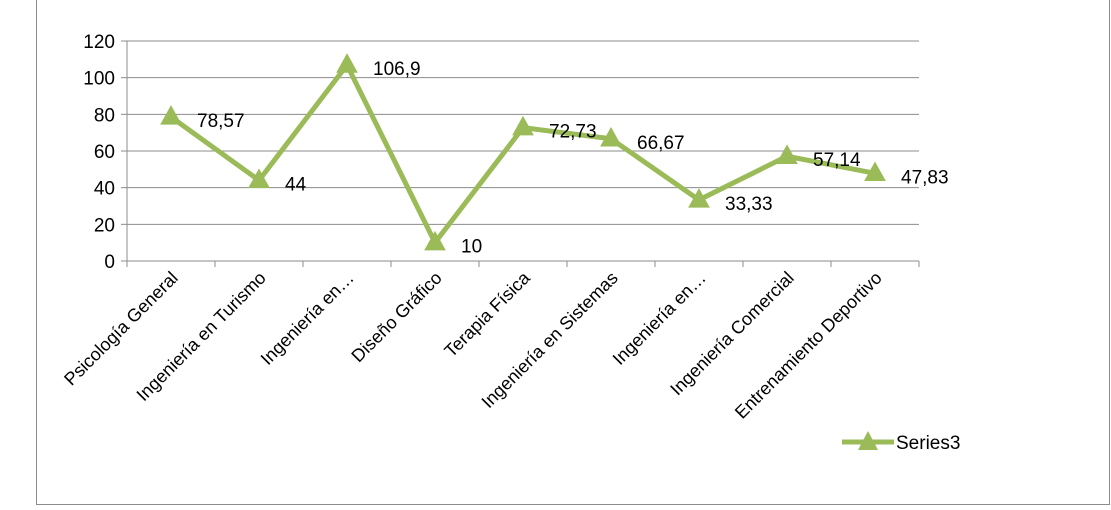  What do you see at coordinates (573, 132) in the screenshot?
I see `data-label: 72,73` at bounding box center [573, 132].